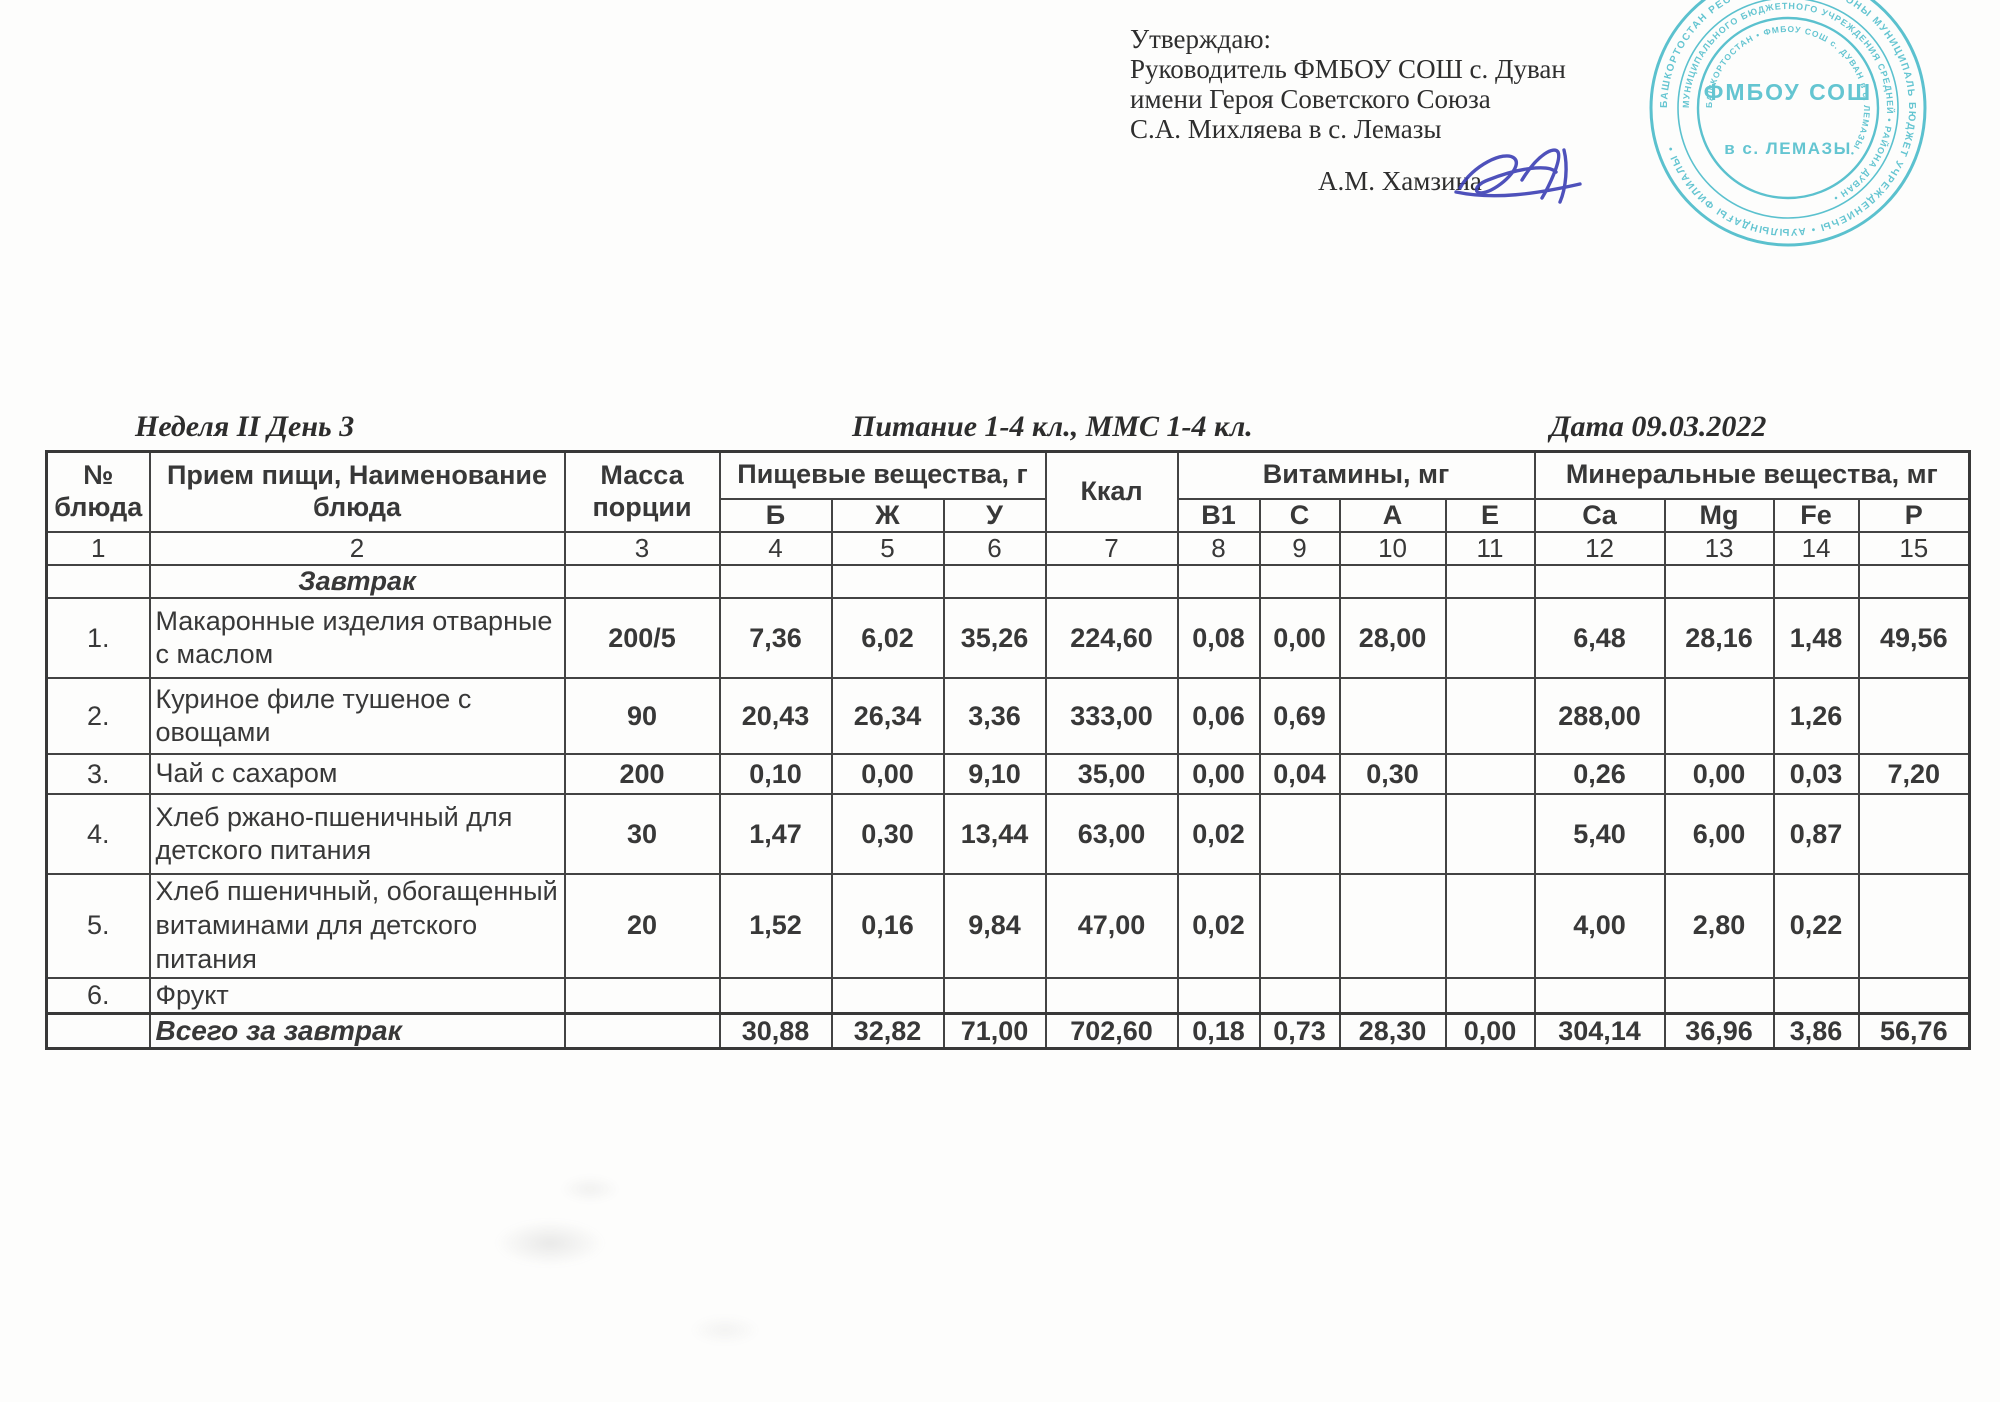 This screenshot has width=2000, height=1402. What do you see at coordinates (642, 492) in the screenshot?
I see `header-portion-mass: Масса порции` at bounding box center [642, 492].